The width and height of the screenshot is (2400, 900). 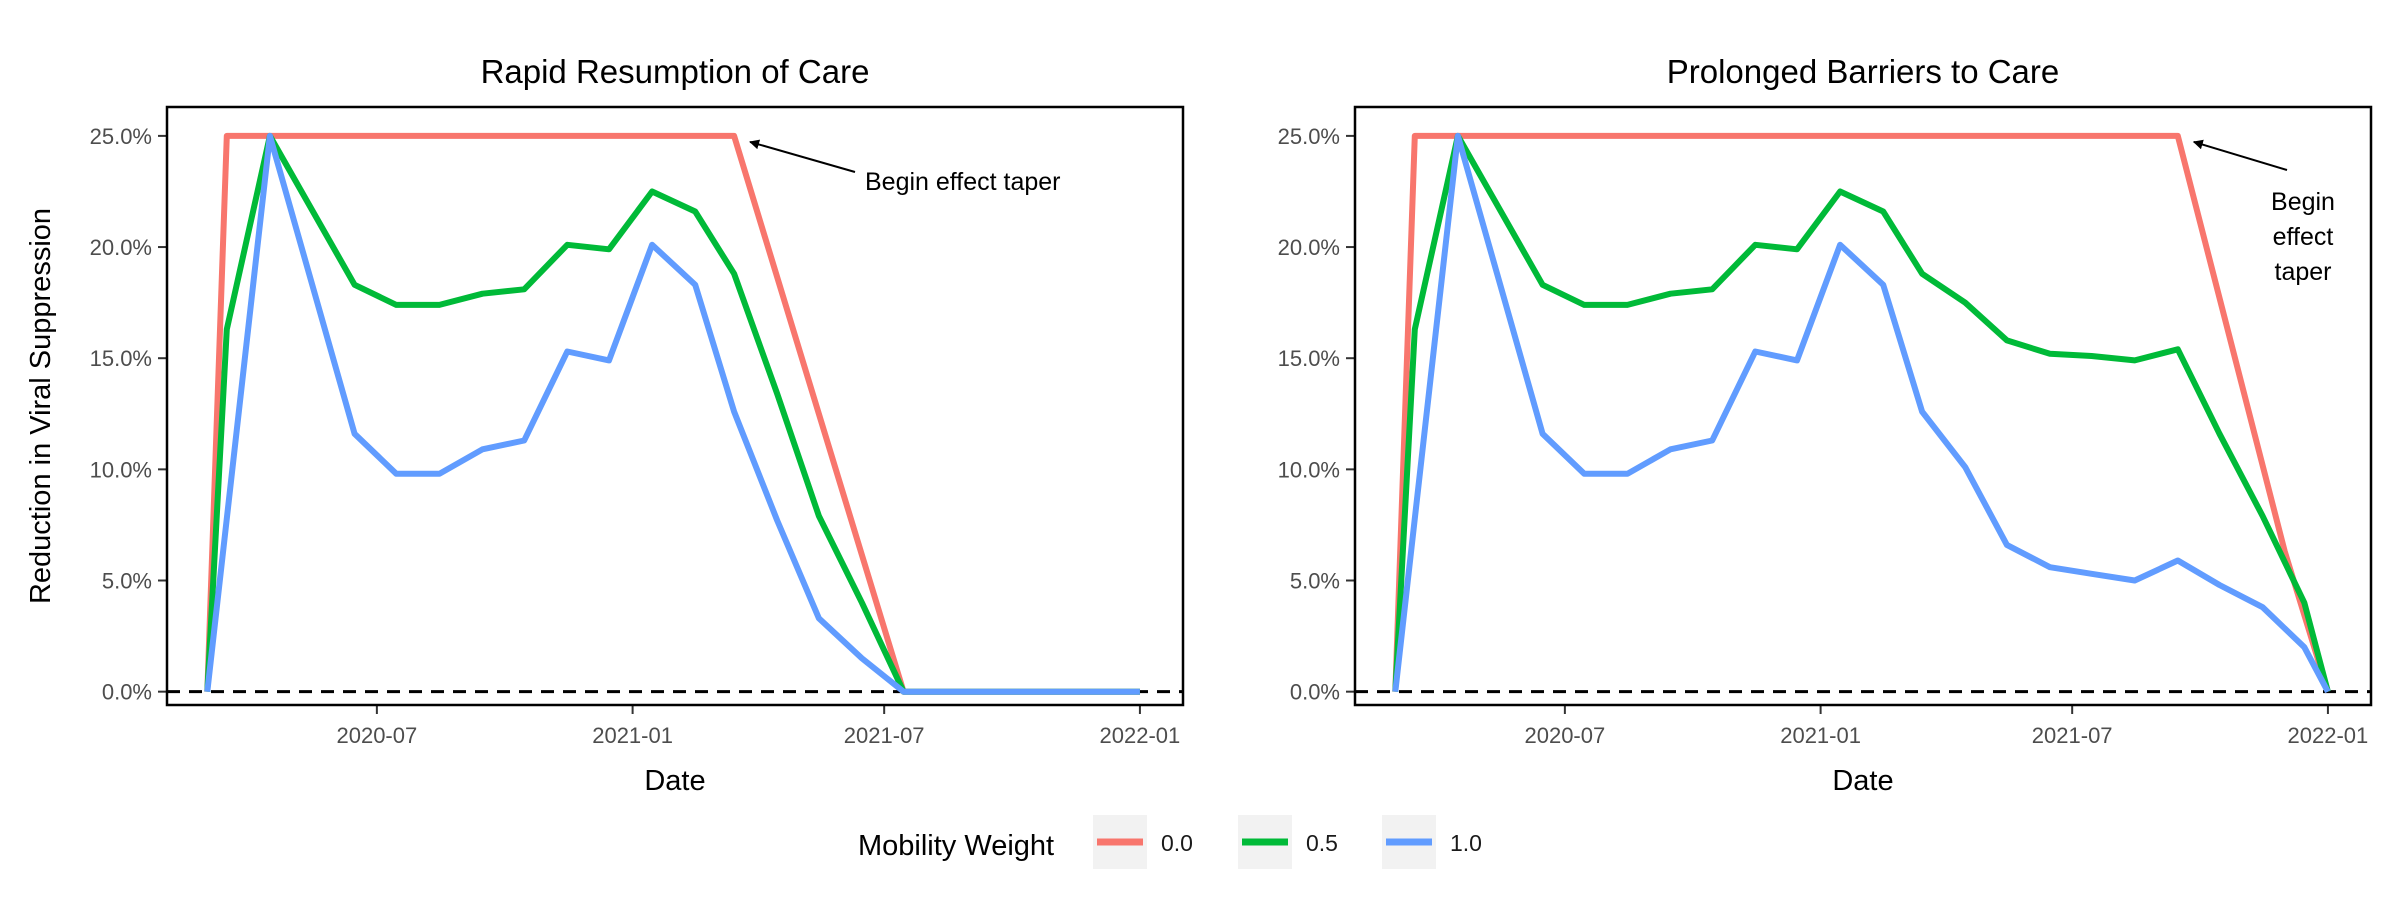 What do you see at coordinates (675, 71) in the screenshot?
I see `chart-title: Rapid Resumption of Care` at bounding box center [675, 71].